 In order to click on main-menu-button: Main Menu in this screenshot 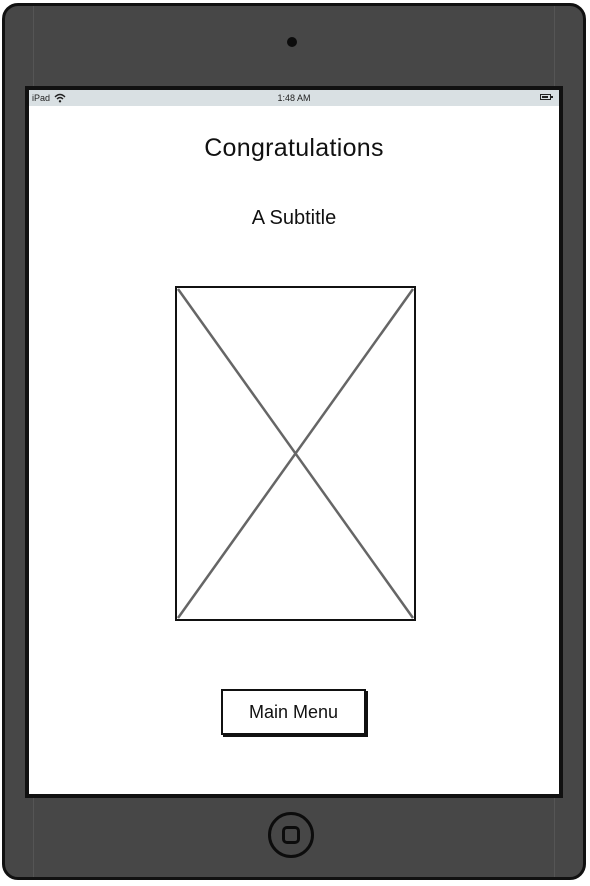, I will do `click(293, 712)`.